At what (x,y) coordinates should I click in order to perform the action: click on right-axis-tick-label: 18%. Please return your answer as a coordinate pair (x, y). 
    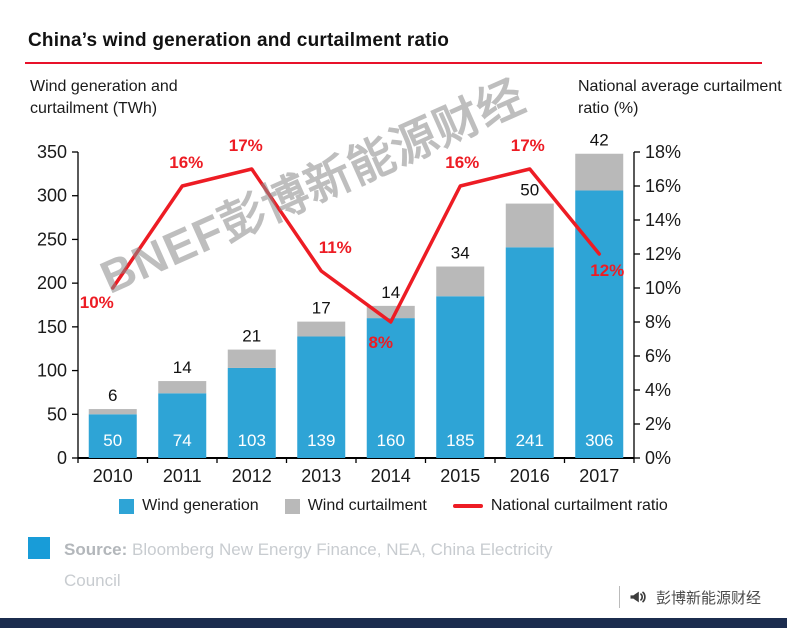
    Looking at the image, I should click on (663, 152).